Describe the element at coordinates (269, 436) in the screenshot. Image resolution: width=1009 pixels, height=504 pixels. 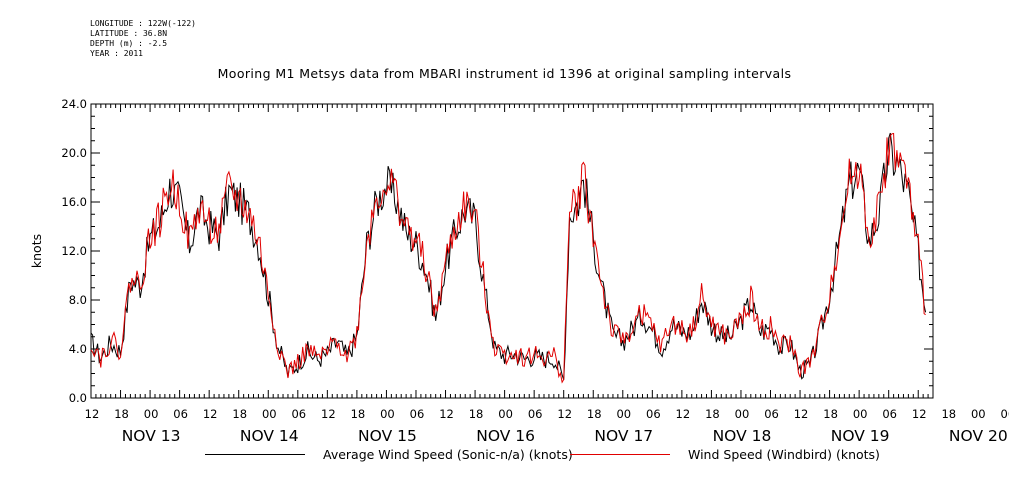
I see `x-day-label: NOV 14` at that location.